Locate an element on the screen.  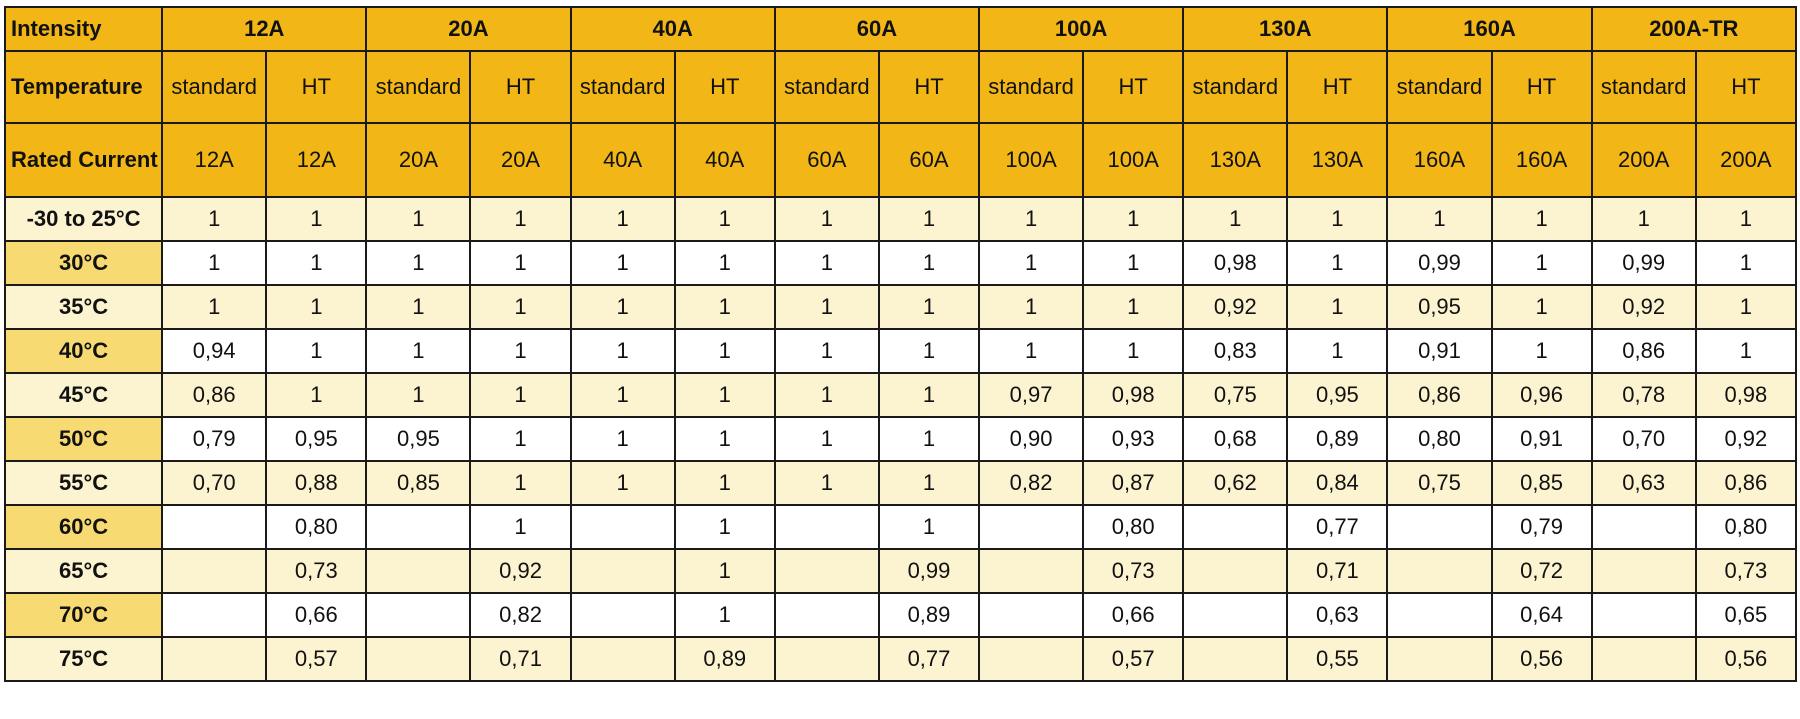
derating-value-cell: 0,80 is located at coordinates (1133, 527).